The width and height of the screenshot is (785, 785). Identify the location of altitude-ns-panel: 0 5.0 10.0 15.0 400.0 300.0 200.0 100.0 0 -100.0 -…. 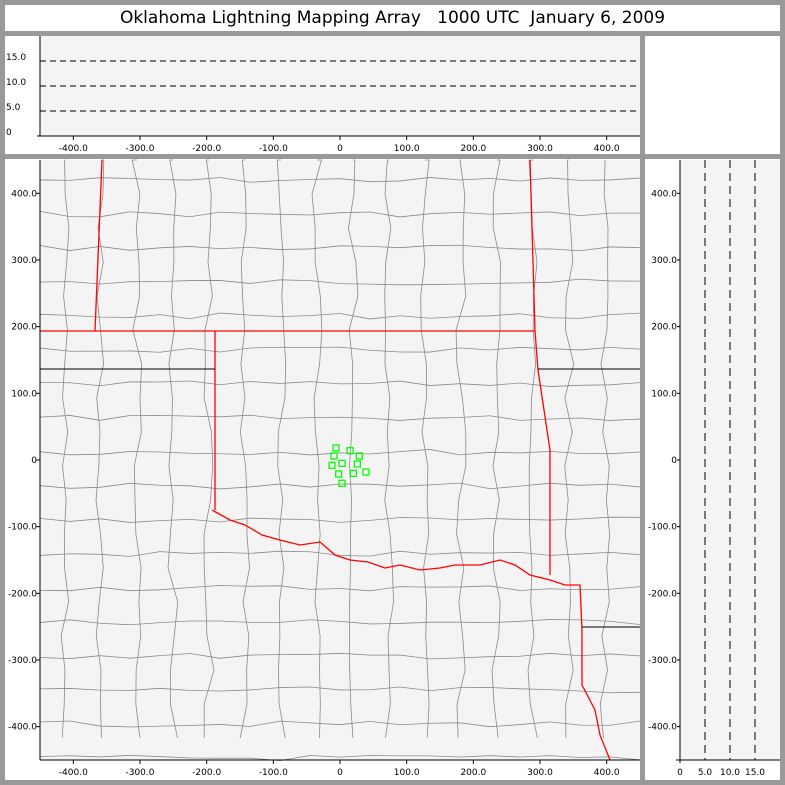
(712, 469).